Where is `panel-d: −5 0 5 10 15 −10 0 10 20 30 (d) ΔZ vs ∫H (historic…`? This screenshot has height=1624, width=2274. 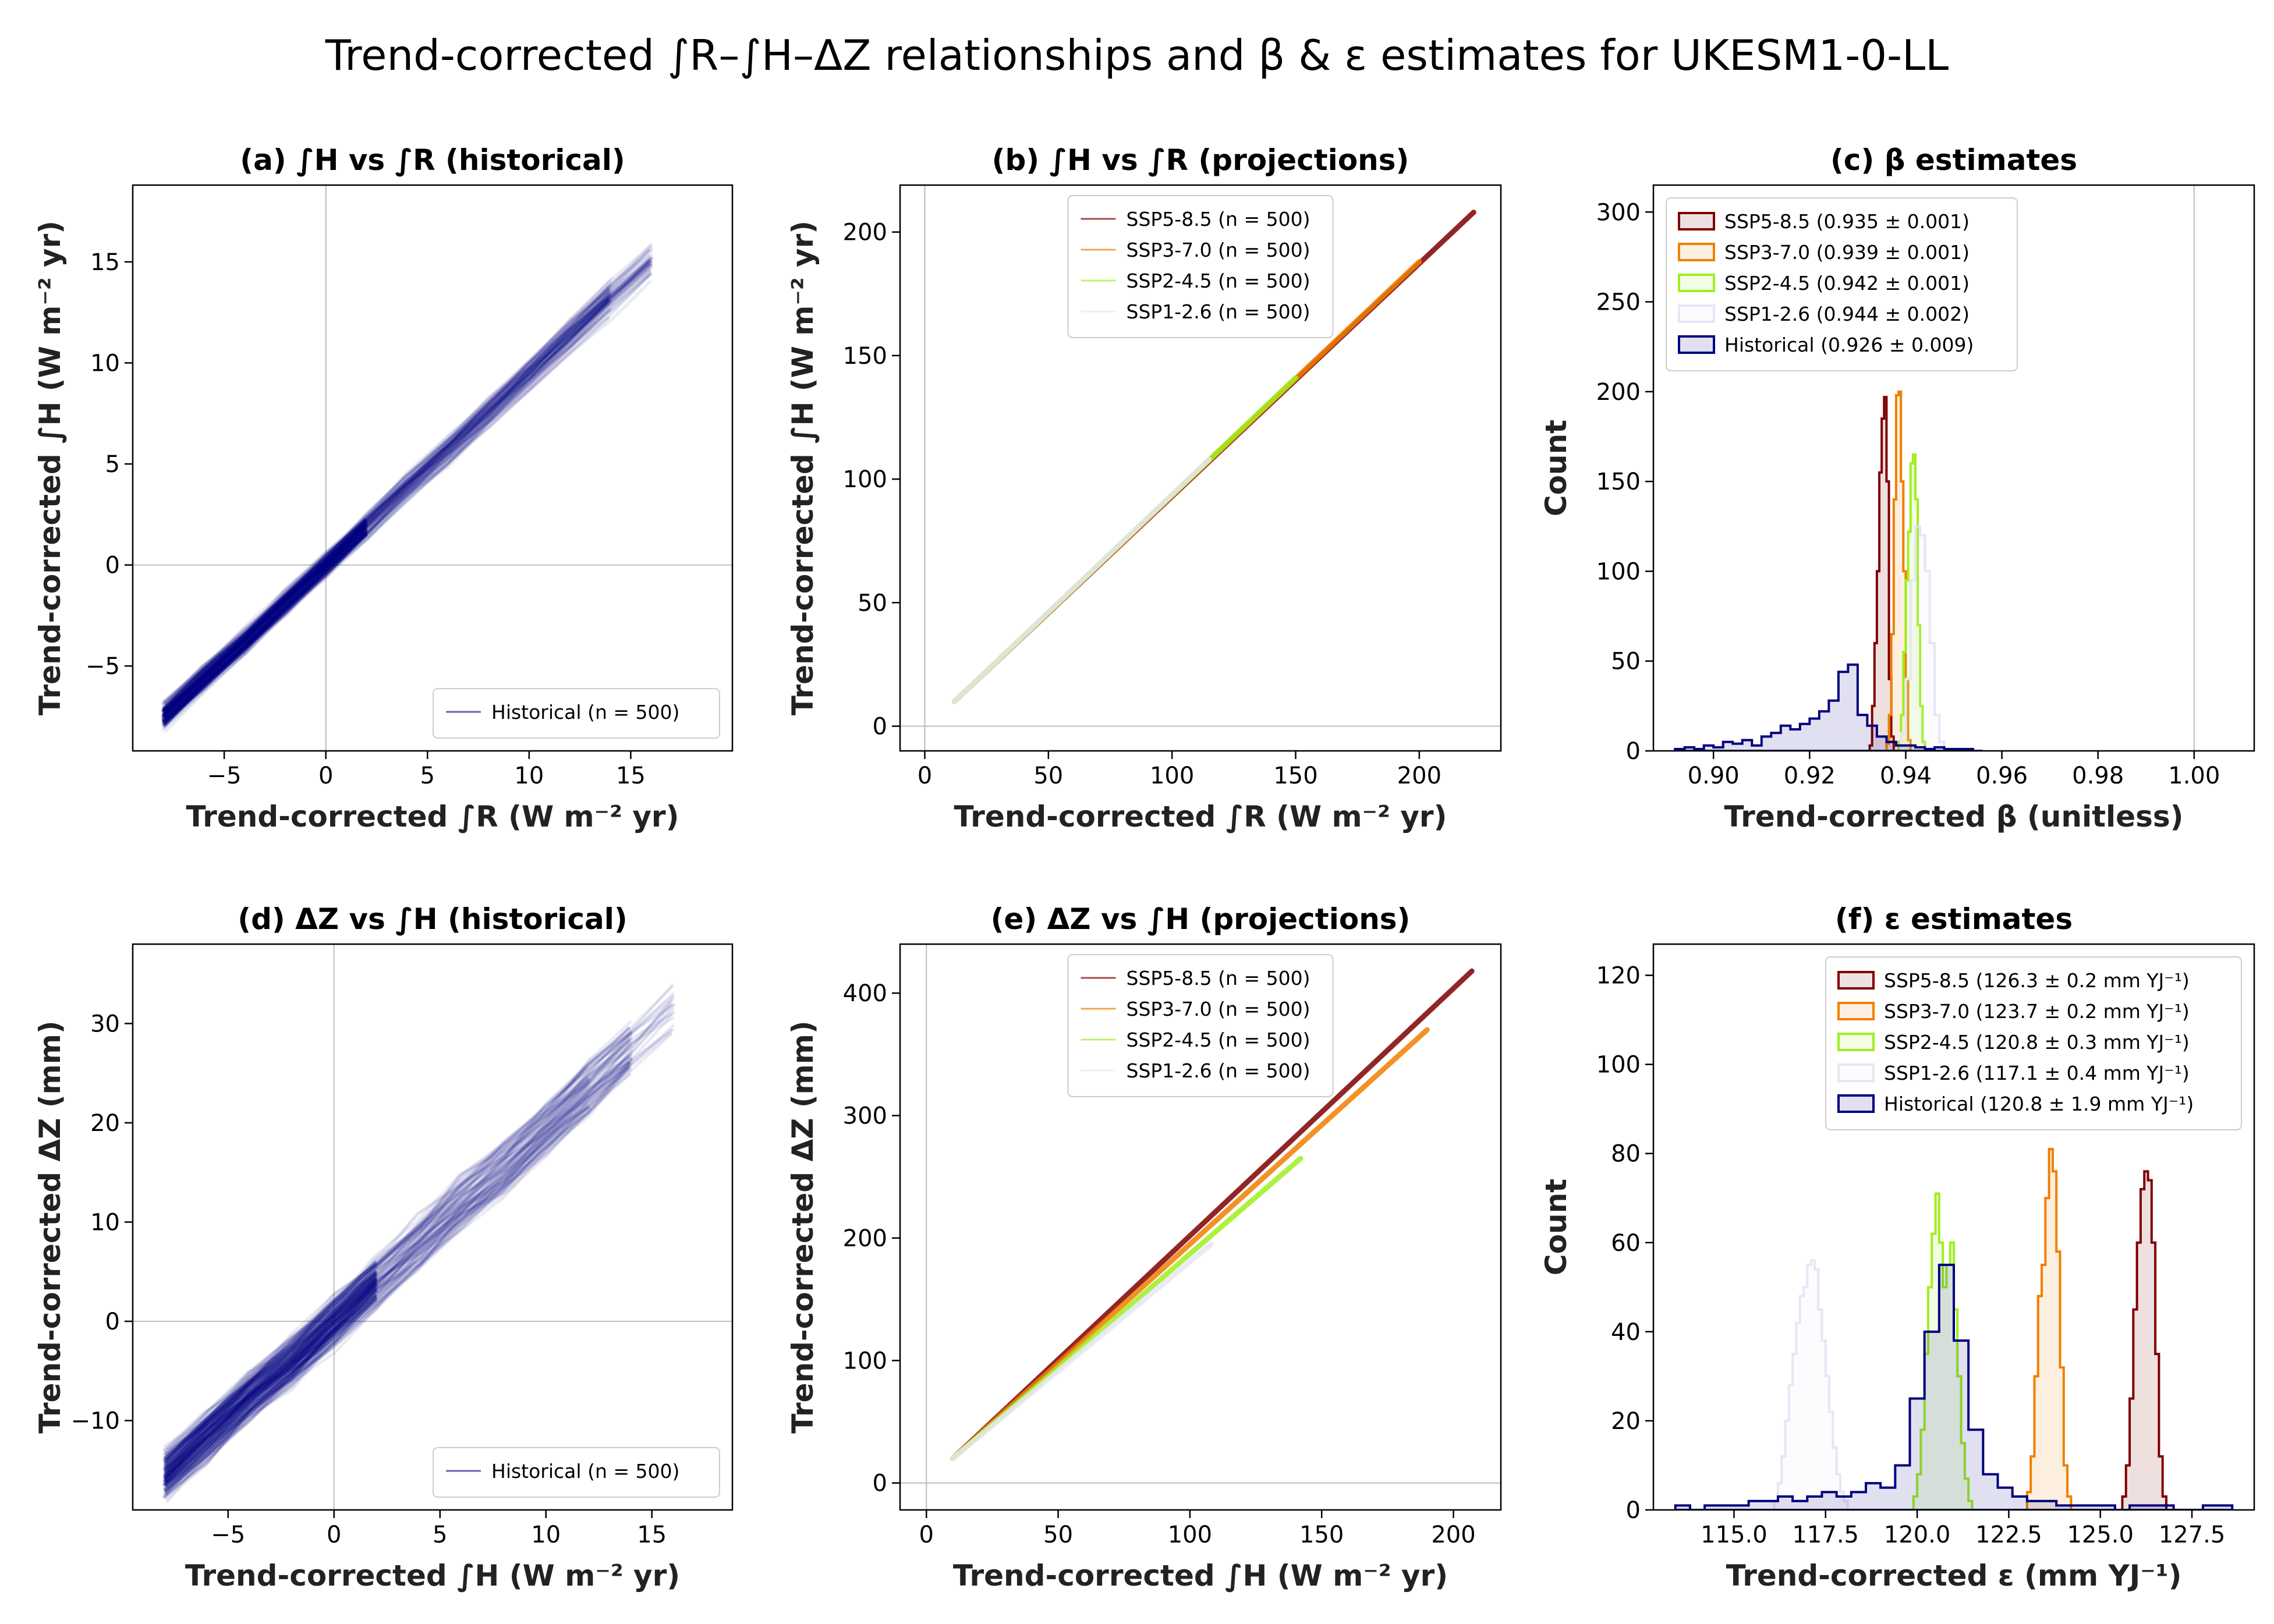 panel-d: −5 0 5 10 15 −10 0 10 20 30 (d) ΔZ vs ∫H (historic… is located at coordinates (383, 1248).